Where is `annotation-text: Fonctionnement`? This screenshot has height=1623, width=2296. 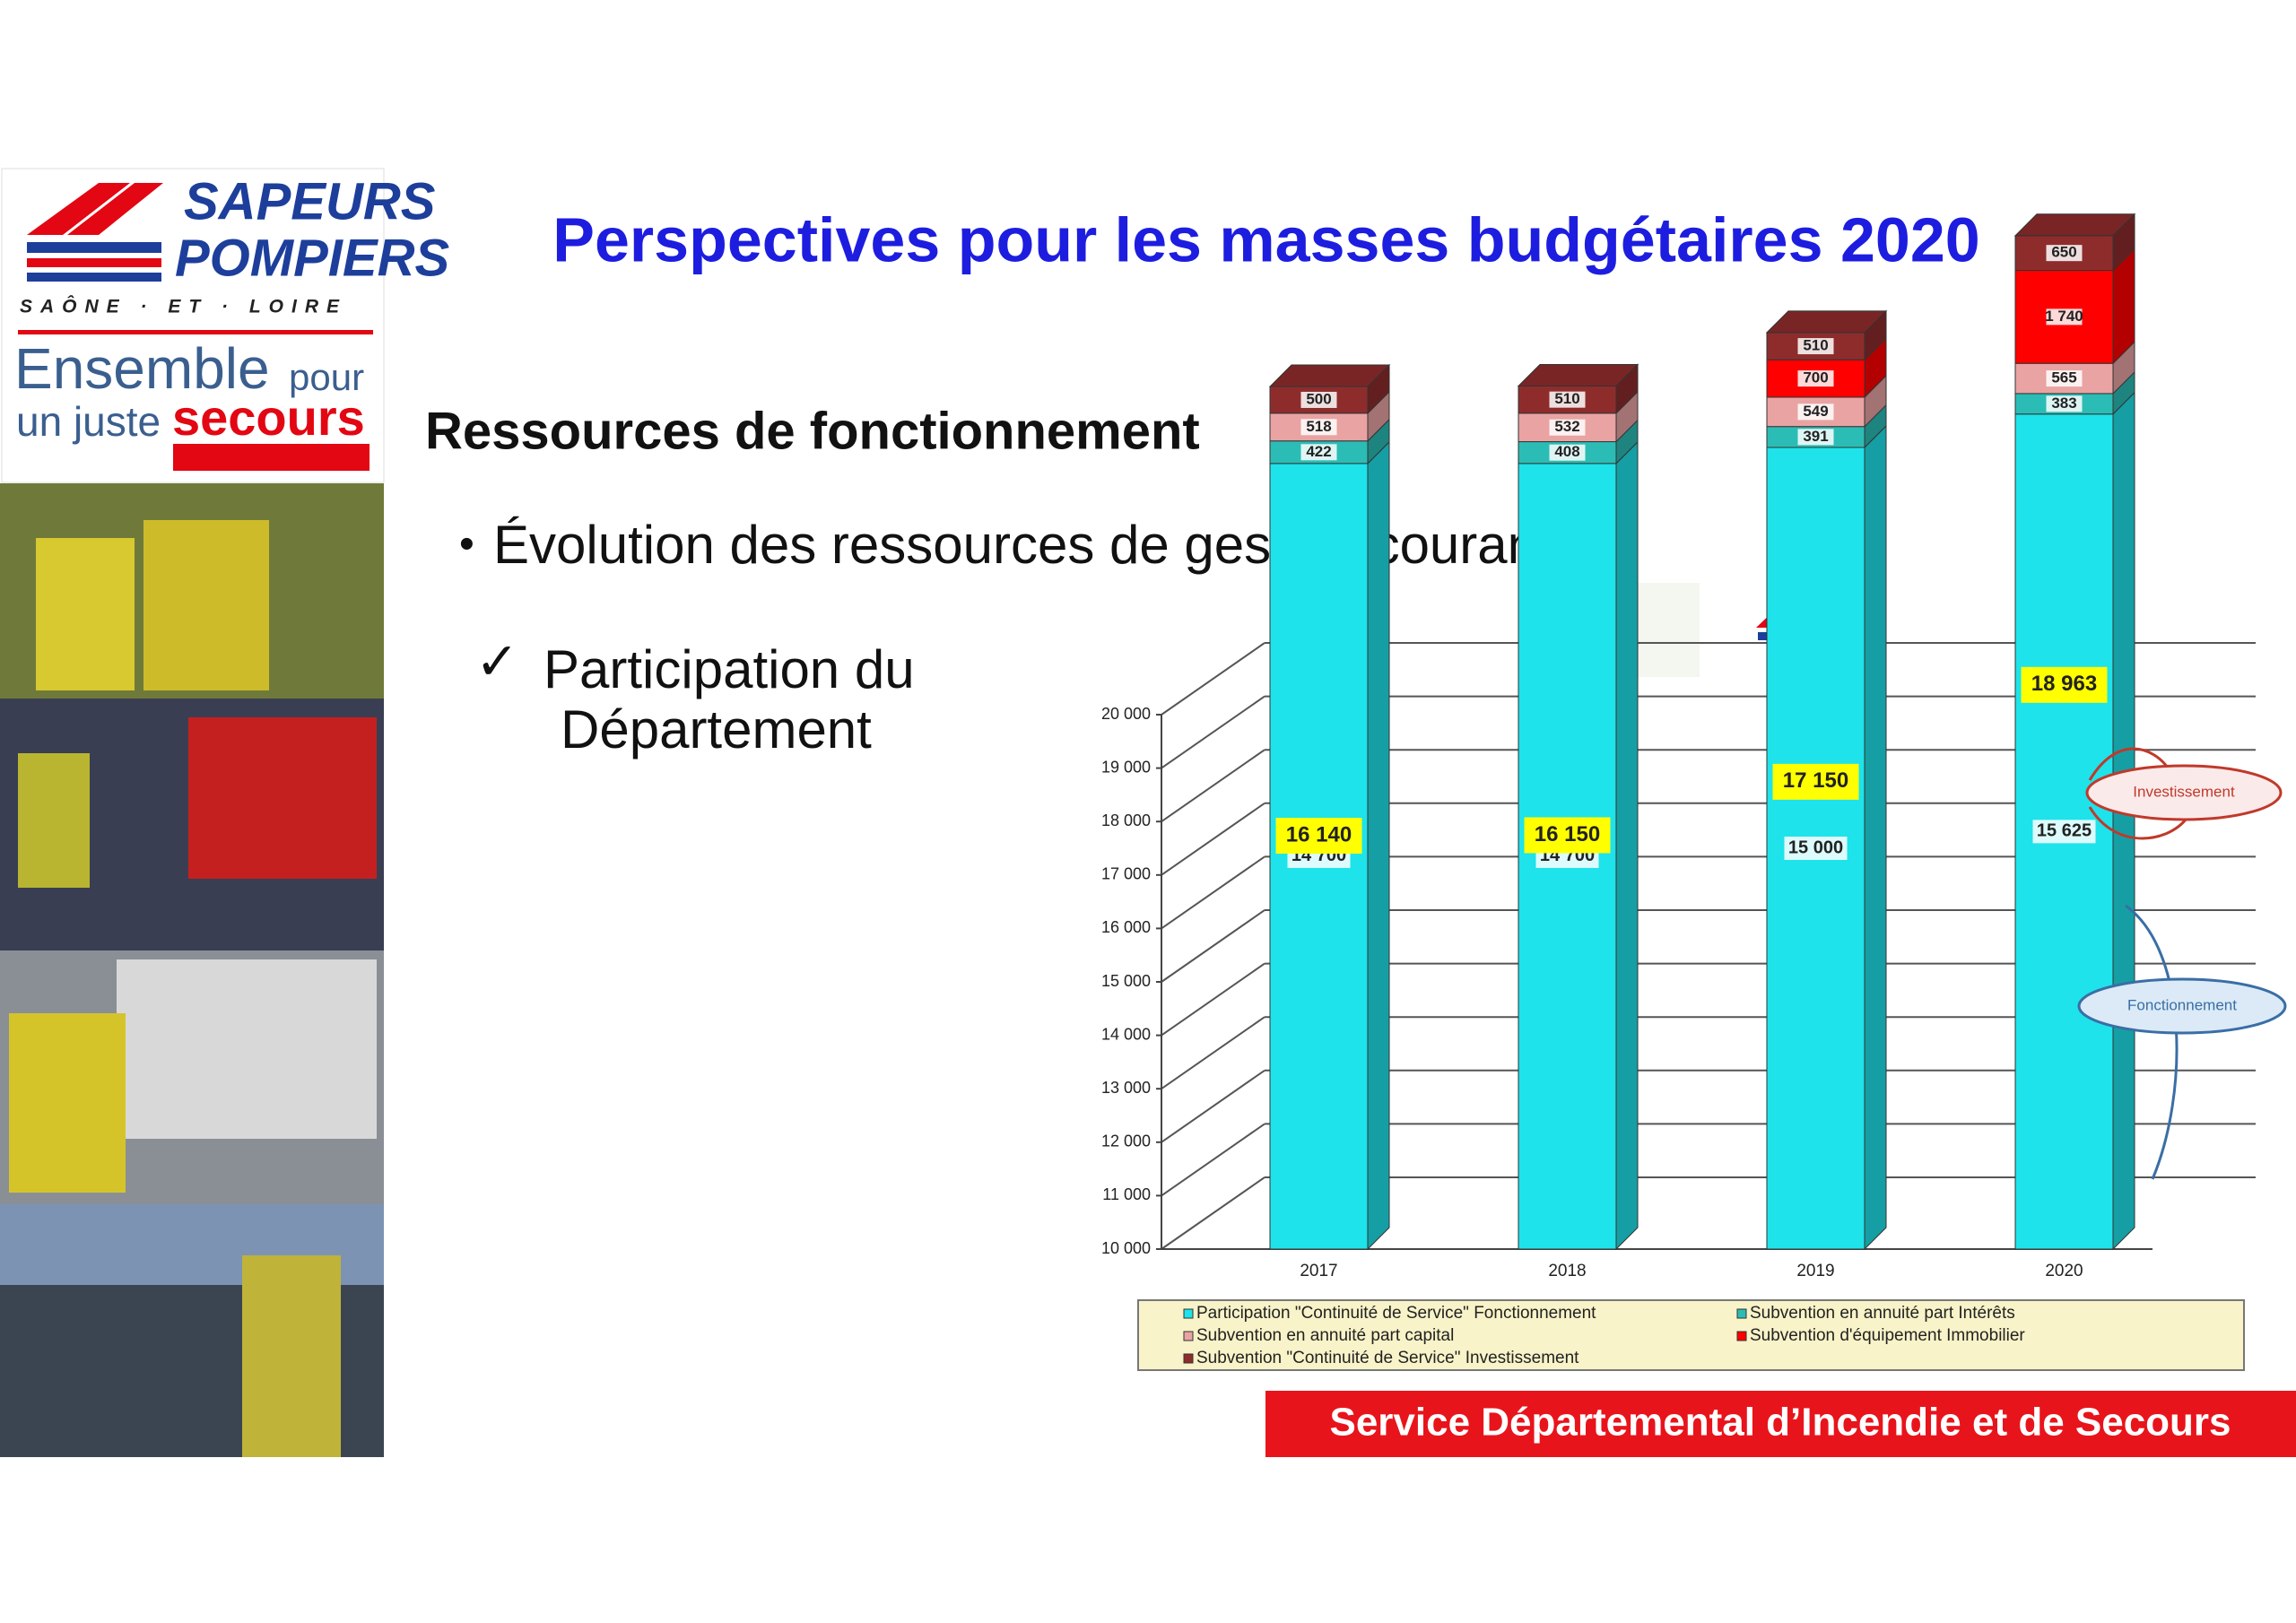 annotation-text: Fonctionnement is located at coordinates (2182, 1004).